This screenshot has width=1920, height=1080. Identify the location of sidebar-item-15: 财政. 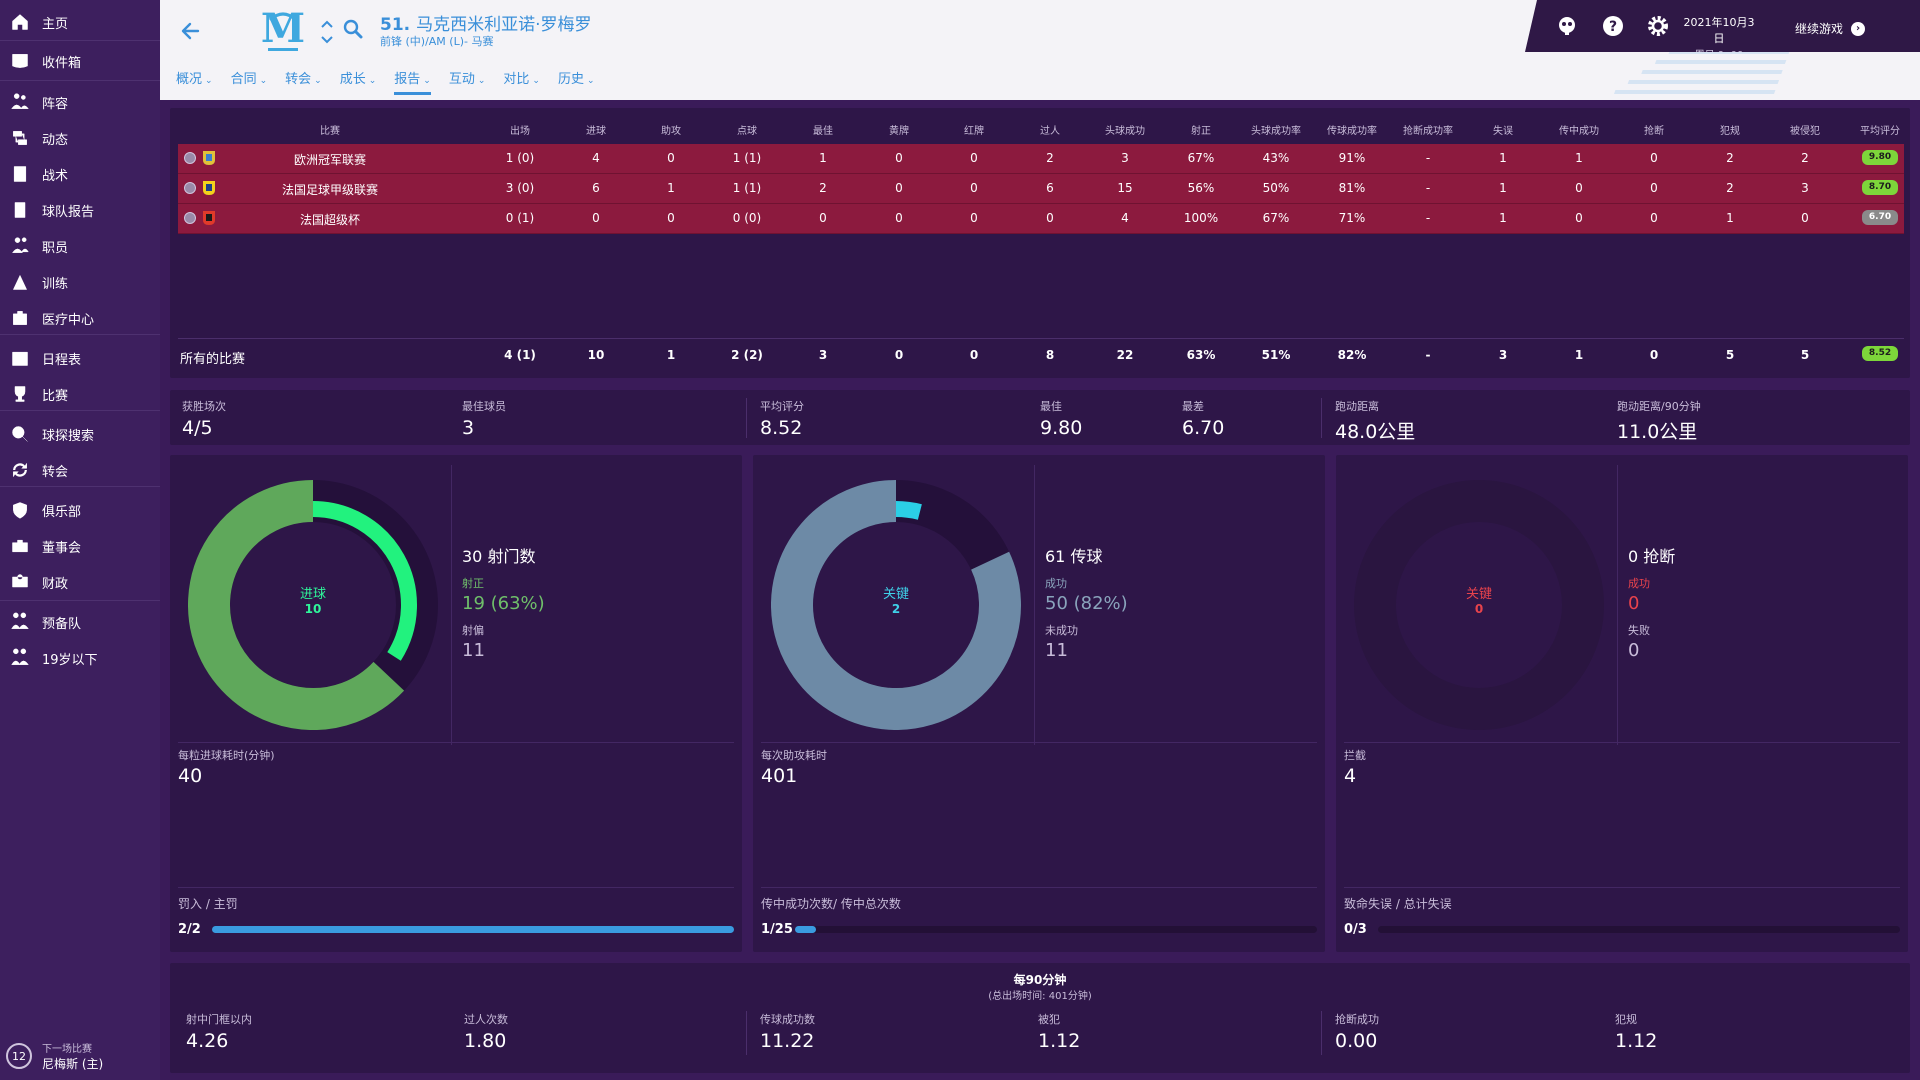
(80, 582).